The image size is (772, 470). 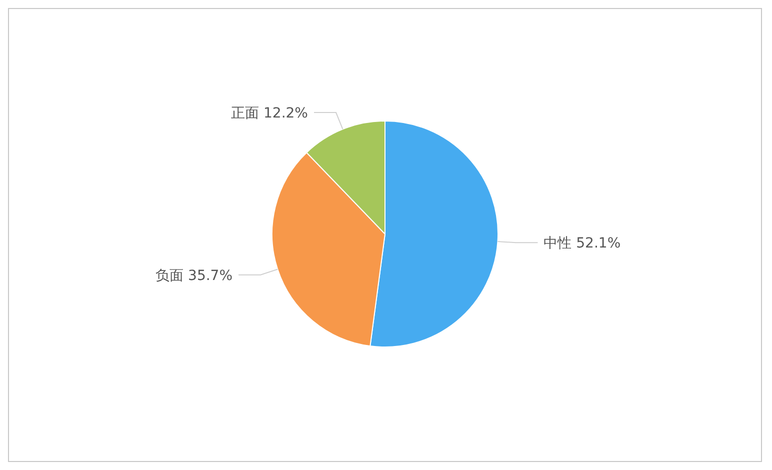 What do you see at coordinates (194, 276) in the screenshot?
I see `slice-label: 负面 35.7%` at bounding box center [194, 276].